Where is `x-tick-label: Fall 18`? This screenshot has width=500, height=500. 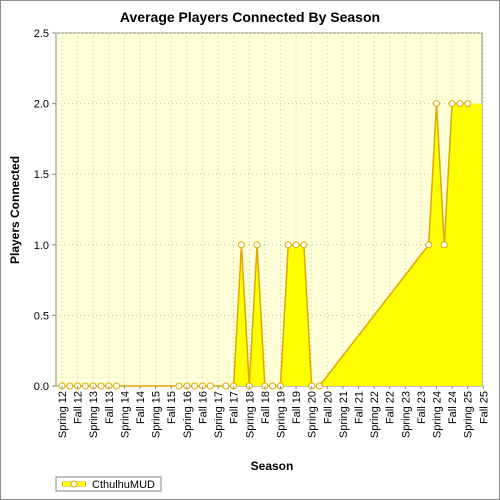 x-tick-label: Fall 18 is located at coordinates (266, 407).